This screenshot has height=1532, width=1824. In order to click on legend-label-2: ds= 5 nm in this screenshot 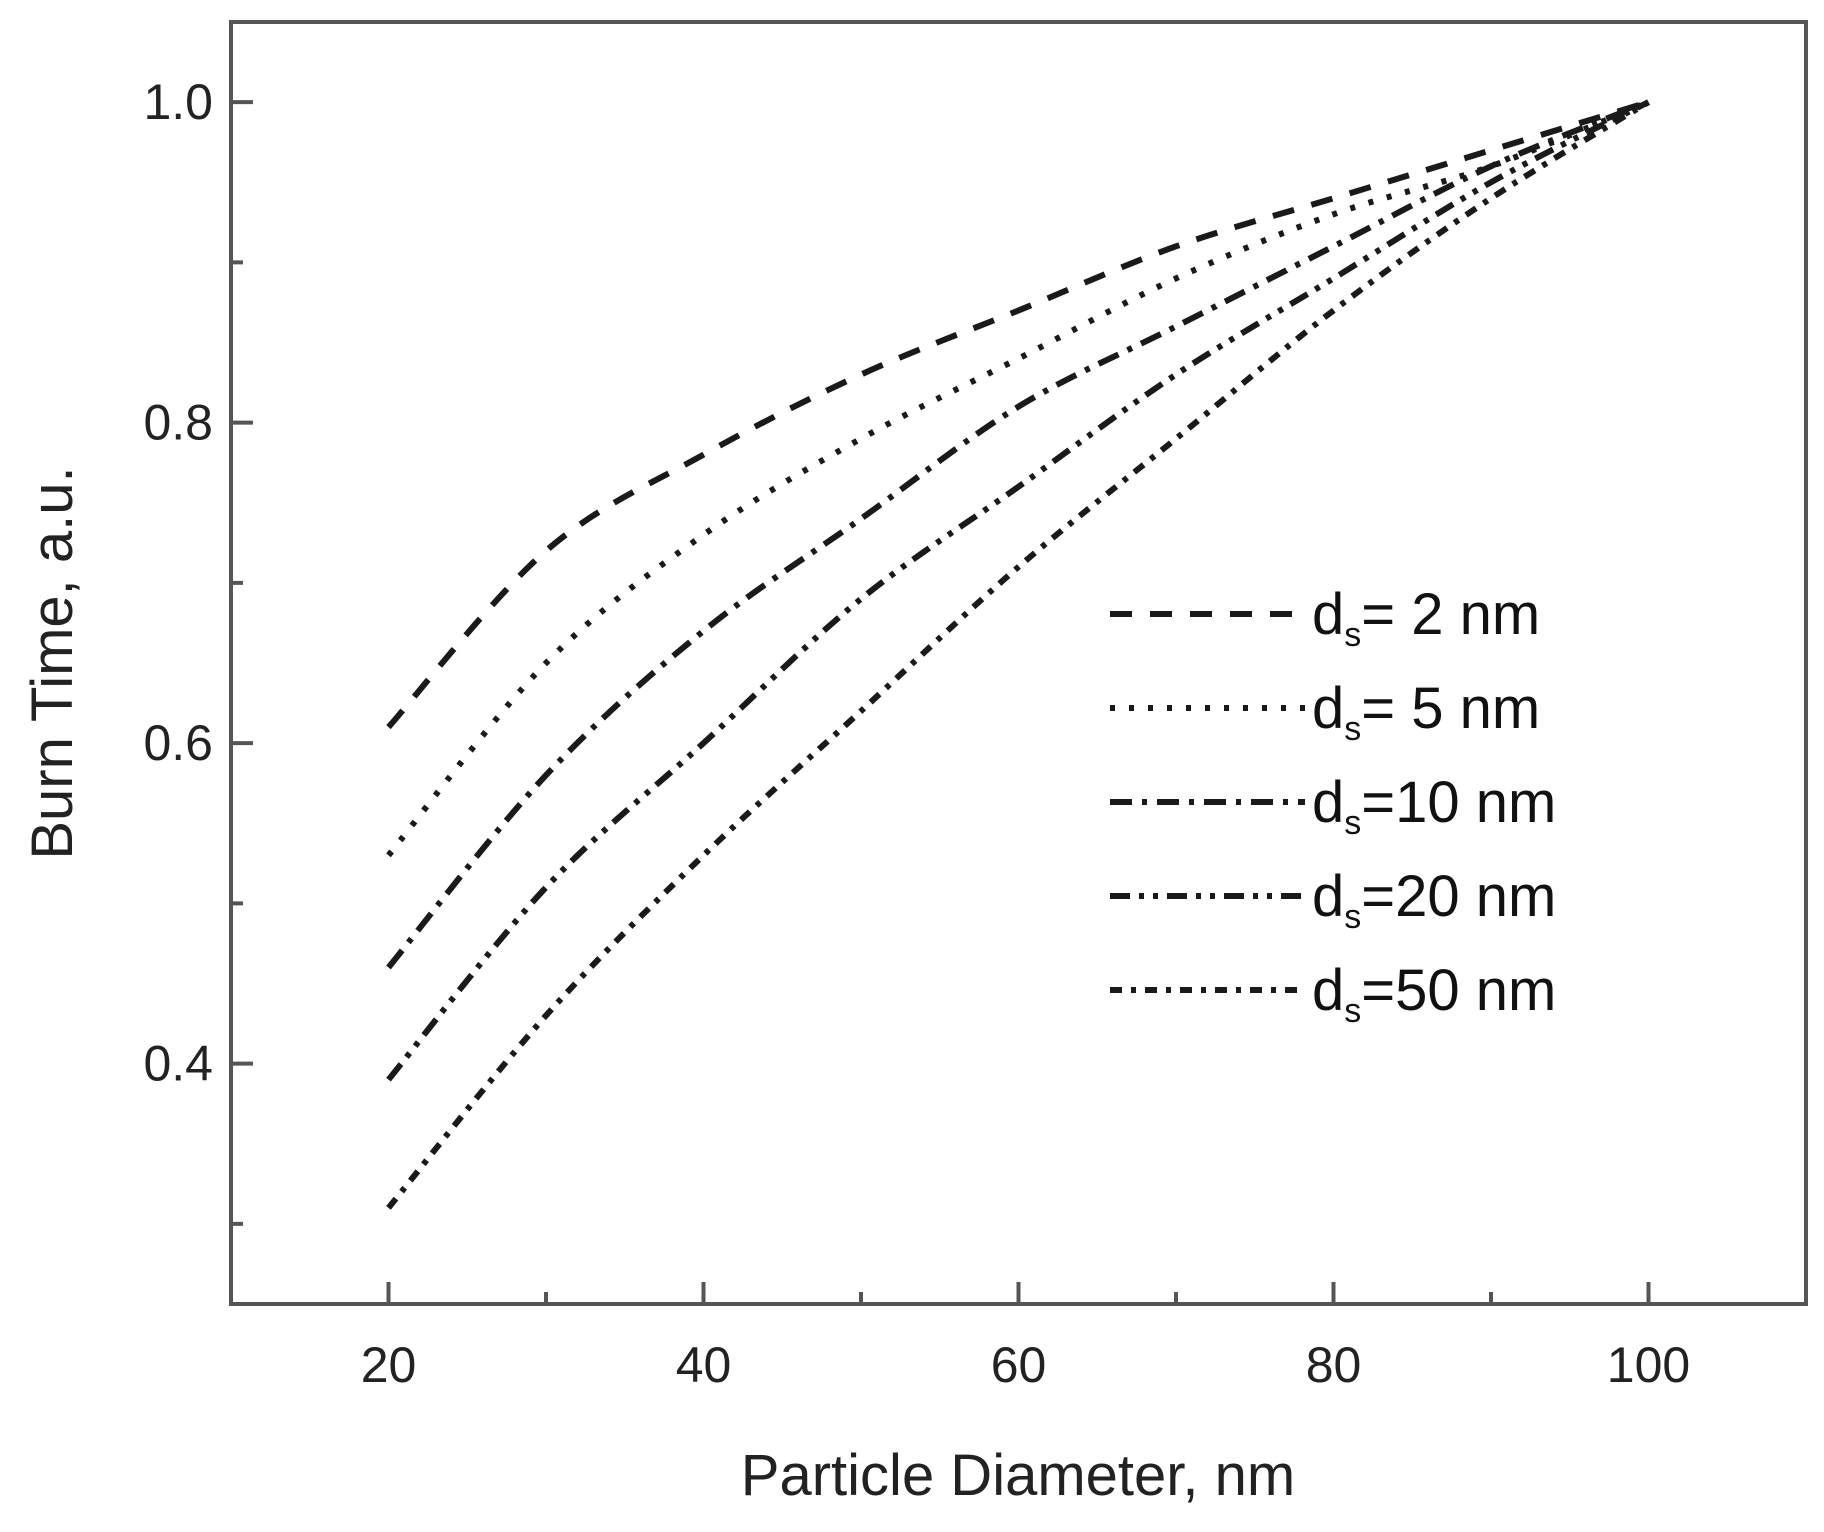, I will do `click(1426, 712)`.